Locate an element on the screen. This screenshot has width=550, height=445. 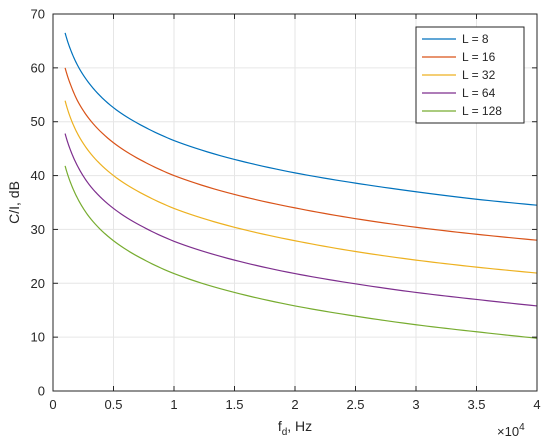
y-tick-label: 30 is located at coordinates (38, 229).